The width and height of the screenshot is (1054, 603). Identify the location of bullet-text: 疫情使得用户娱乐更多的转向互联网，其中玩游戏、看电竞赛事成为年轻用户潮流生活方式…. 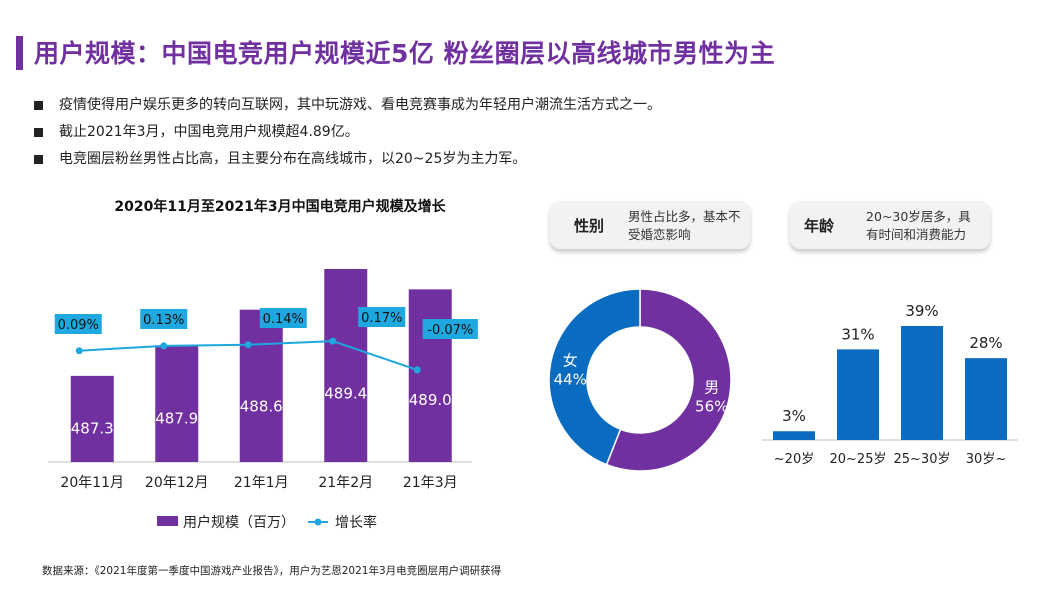
(360, 105).